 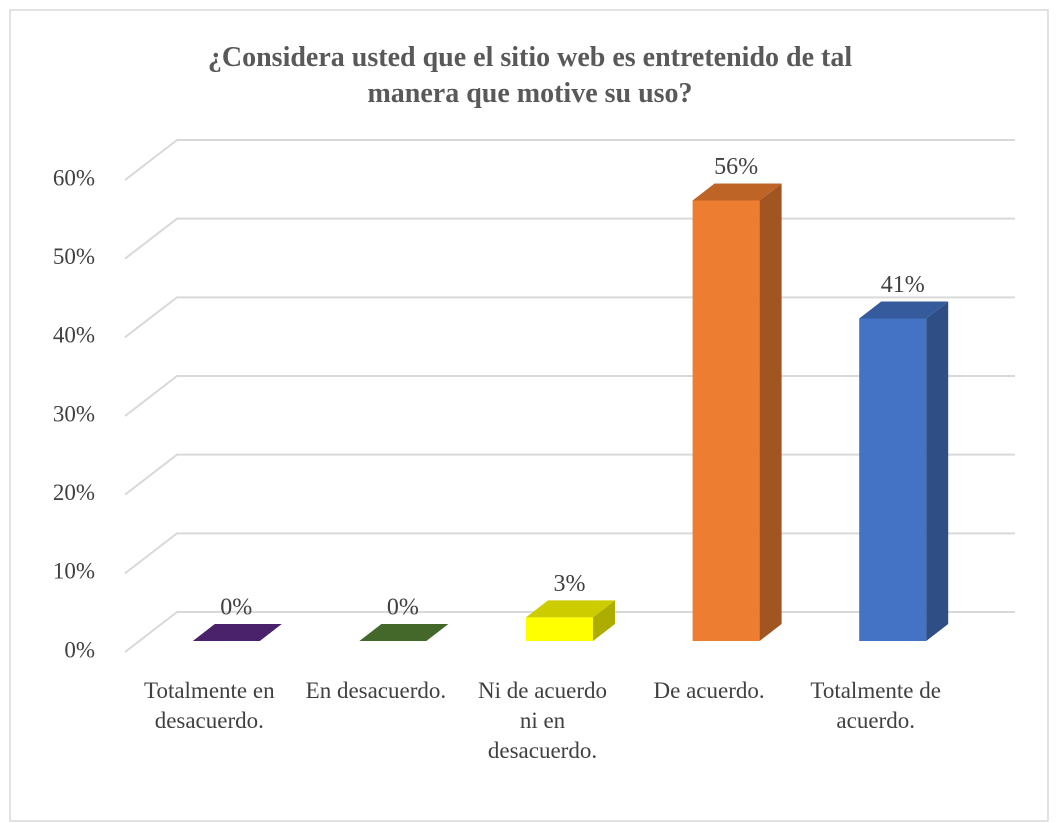 What do you see at coordinates (709, 690) in the screenshot?
I see `x-tick-label: De acuerdo.` at bounding box center [709, 690].